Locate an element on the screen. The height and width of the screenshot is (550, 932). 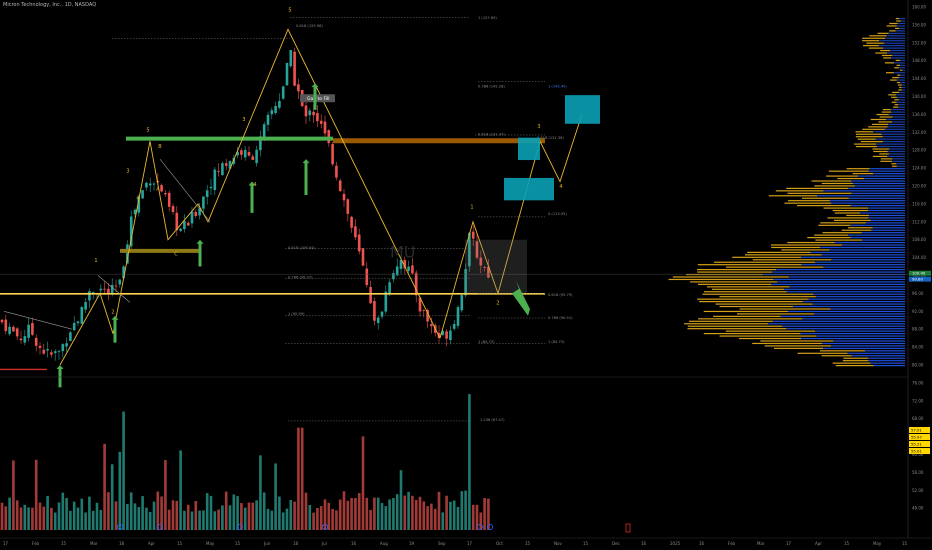
time-tick: May is located at coordinates (877, 543).